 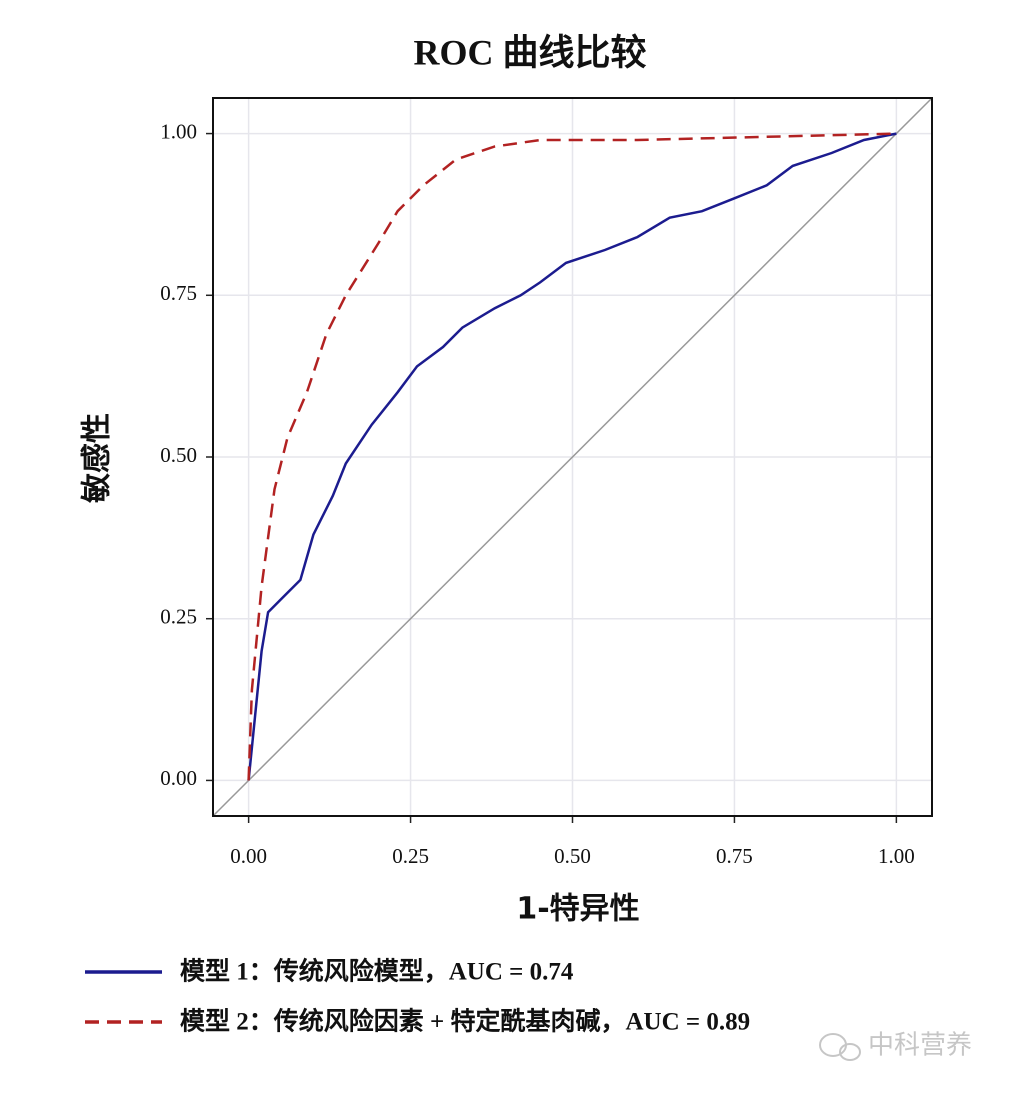 What do you see at coordinates (97, 458) in the screenshot?
I see `y-axis-label: 敏感性` at bounding box center [97, 458].